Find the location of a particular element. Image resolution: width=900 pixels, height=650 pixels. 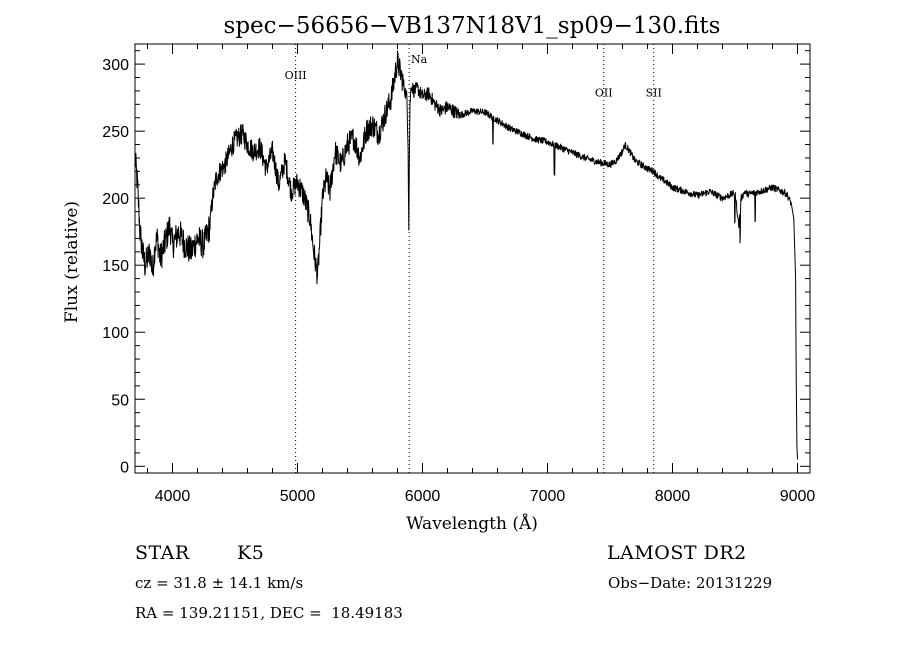

y-tick-label: 100 is located at coordinates (115, 333).